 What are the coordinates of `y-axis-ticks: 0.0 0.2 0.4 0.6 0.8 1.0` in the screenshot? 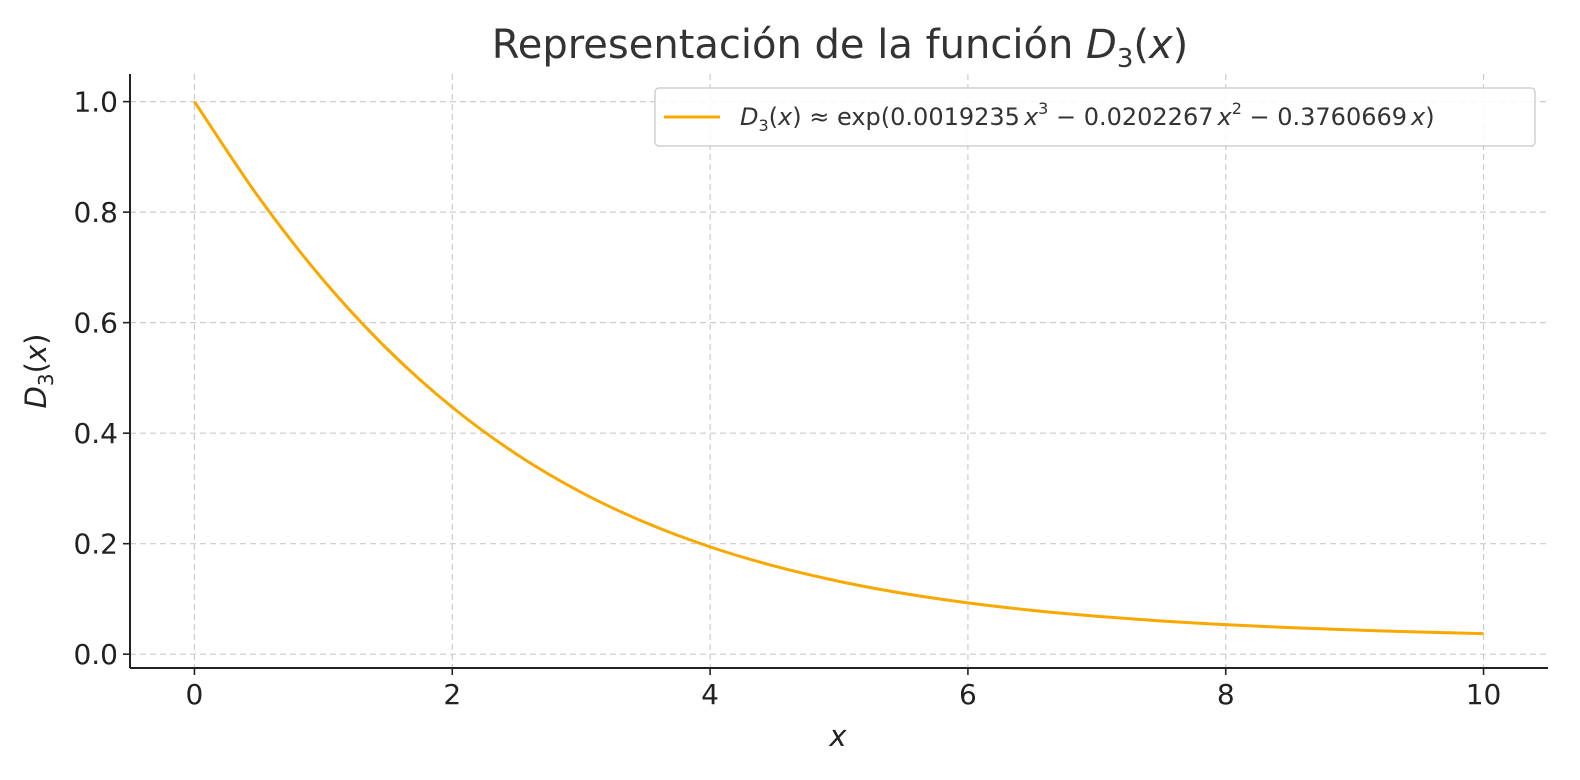 It's located at (101, 378).